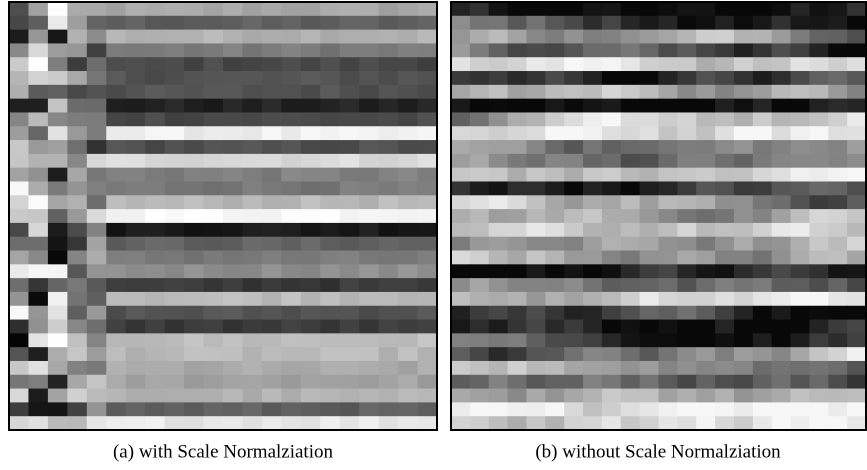  I want to click on caption: (b) without Scale Normalziation, so click(658, 451).